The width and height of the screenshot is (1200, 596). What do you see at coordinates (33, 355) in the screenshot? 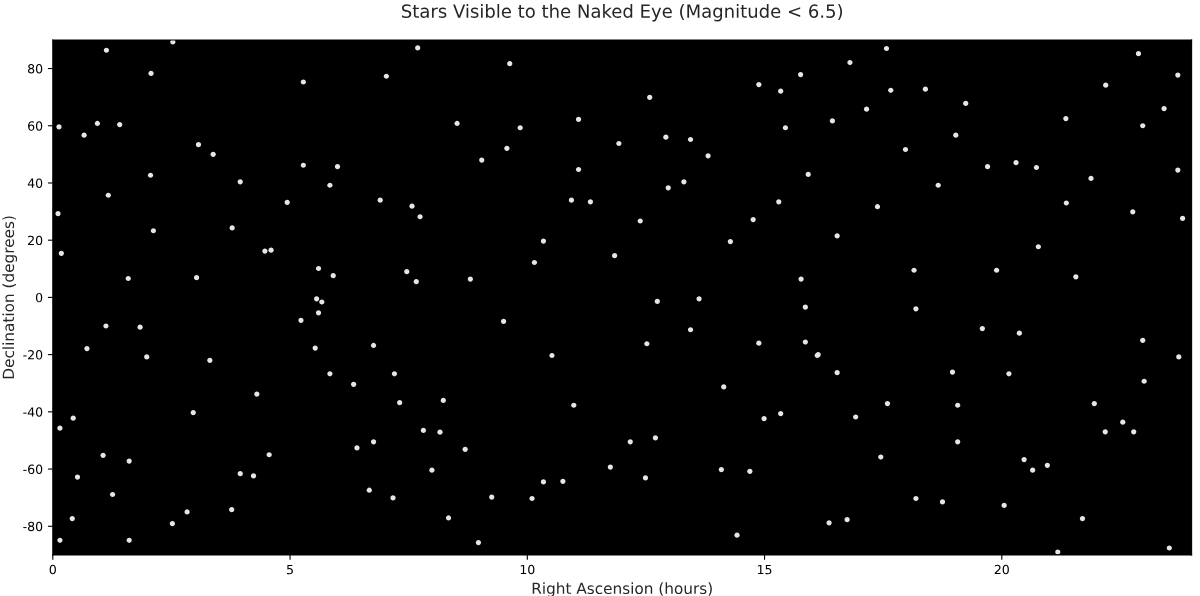
I see `y-tick-label: -20` at bounding box center [33, 355].